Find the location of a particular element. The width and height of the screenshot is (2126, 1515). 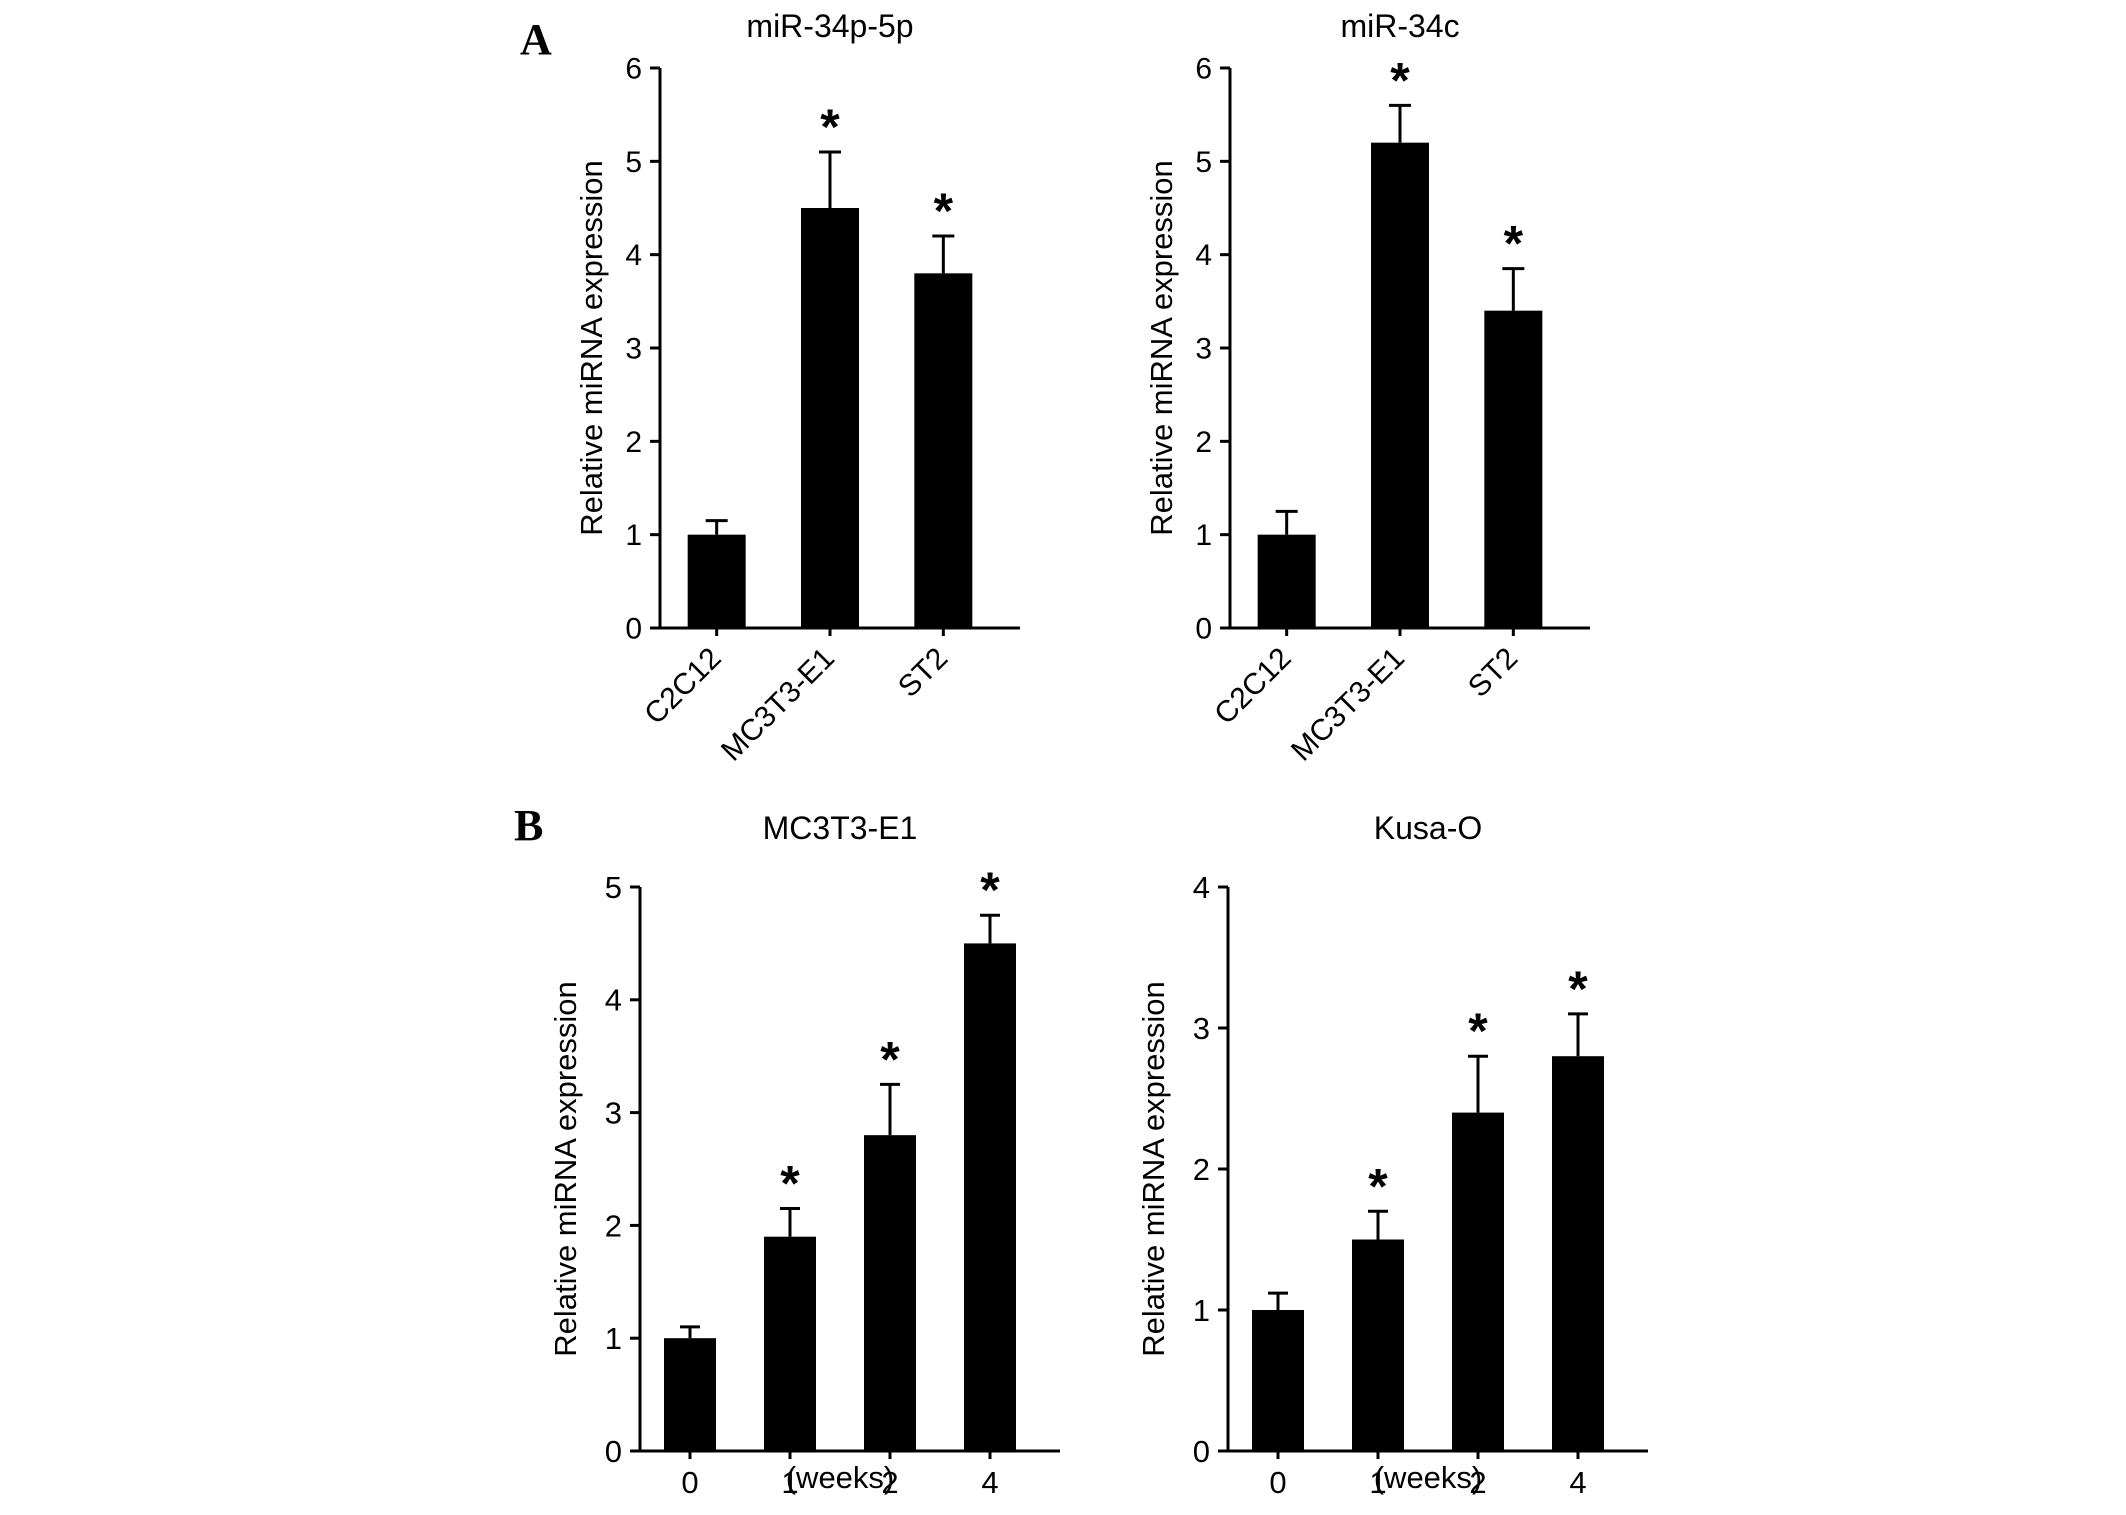

chart-title: miR-34p-5p is located at coordinates (830, 26).